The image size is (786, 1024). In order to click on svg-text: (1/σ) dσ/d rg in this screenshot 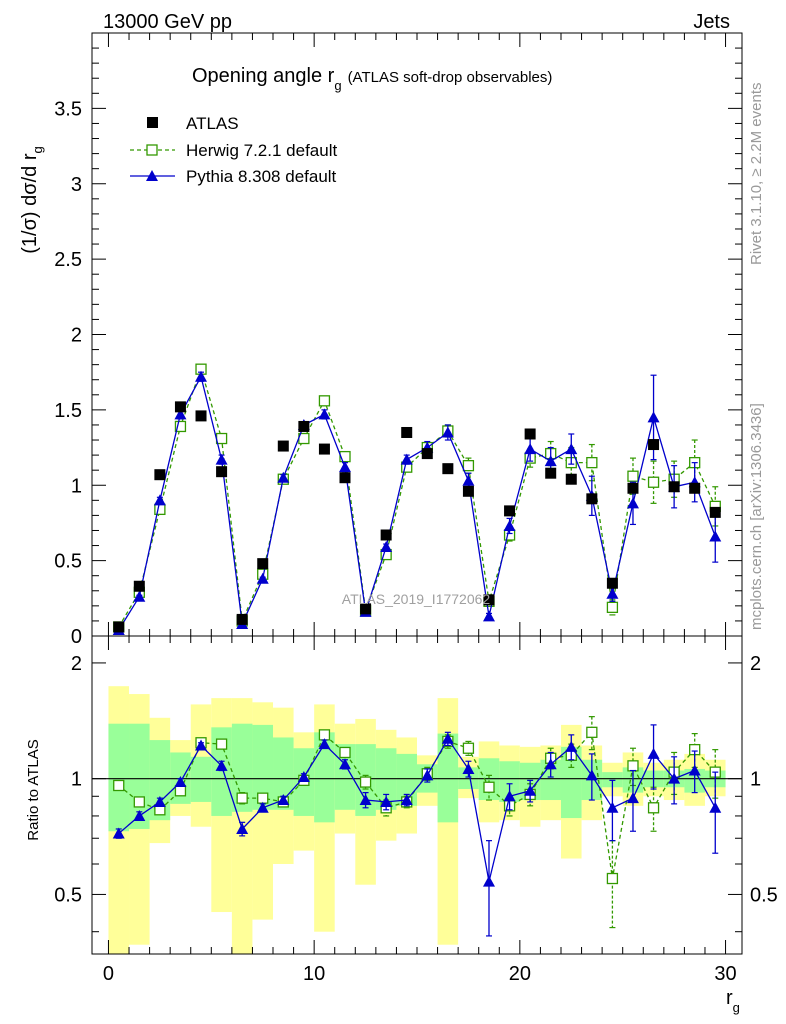, I will do `click(32, 200)`.